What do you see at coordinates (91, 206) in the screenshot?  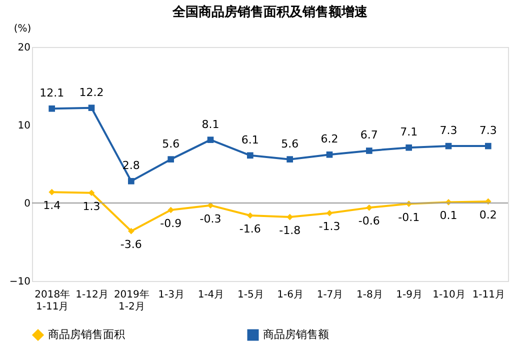 I see `data-label: 1.3` at bounding box center [91, 206].